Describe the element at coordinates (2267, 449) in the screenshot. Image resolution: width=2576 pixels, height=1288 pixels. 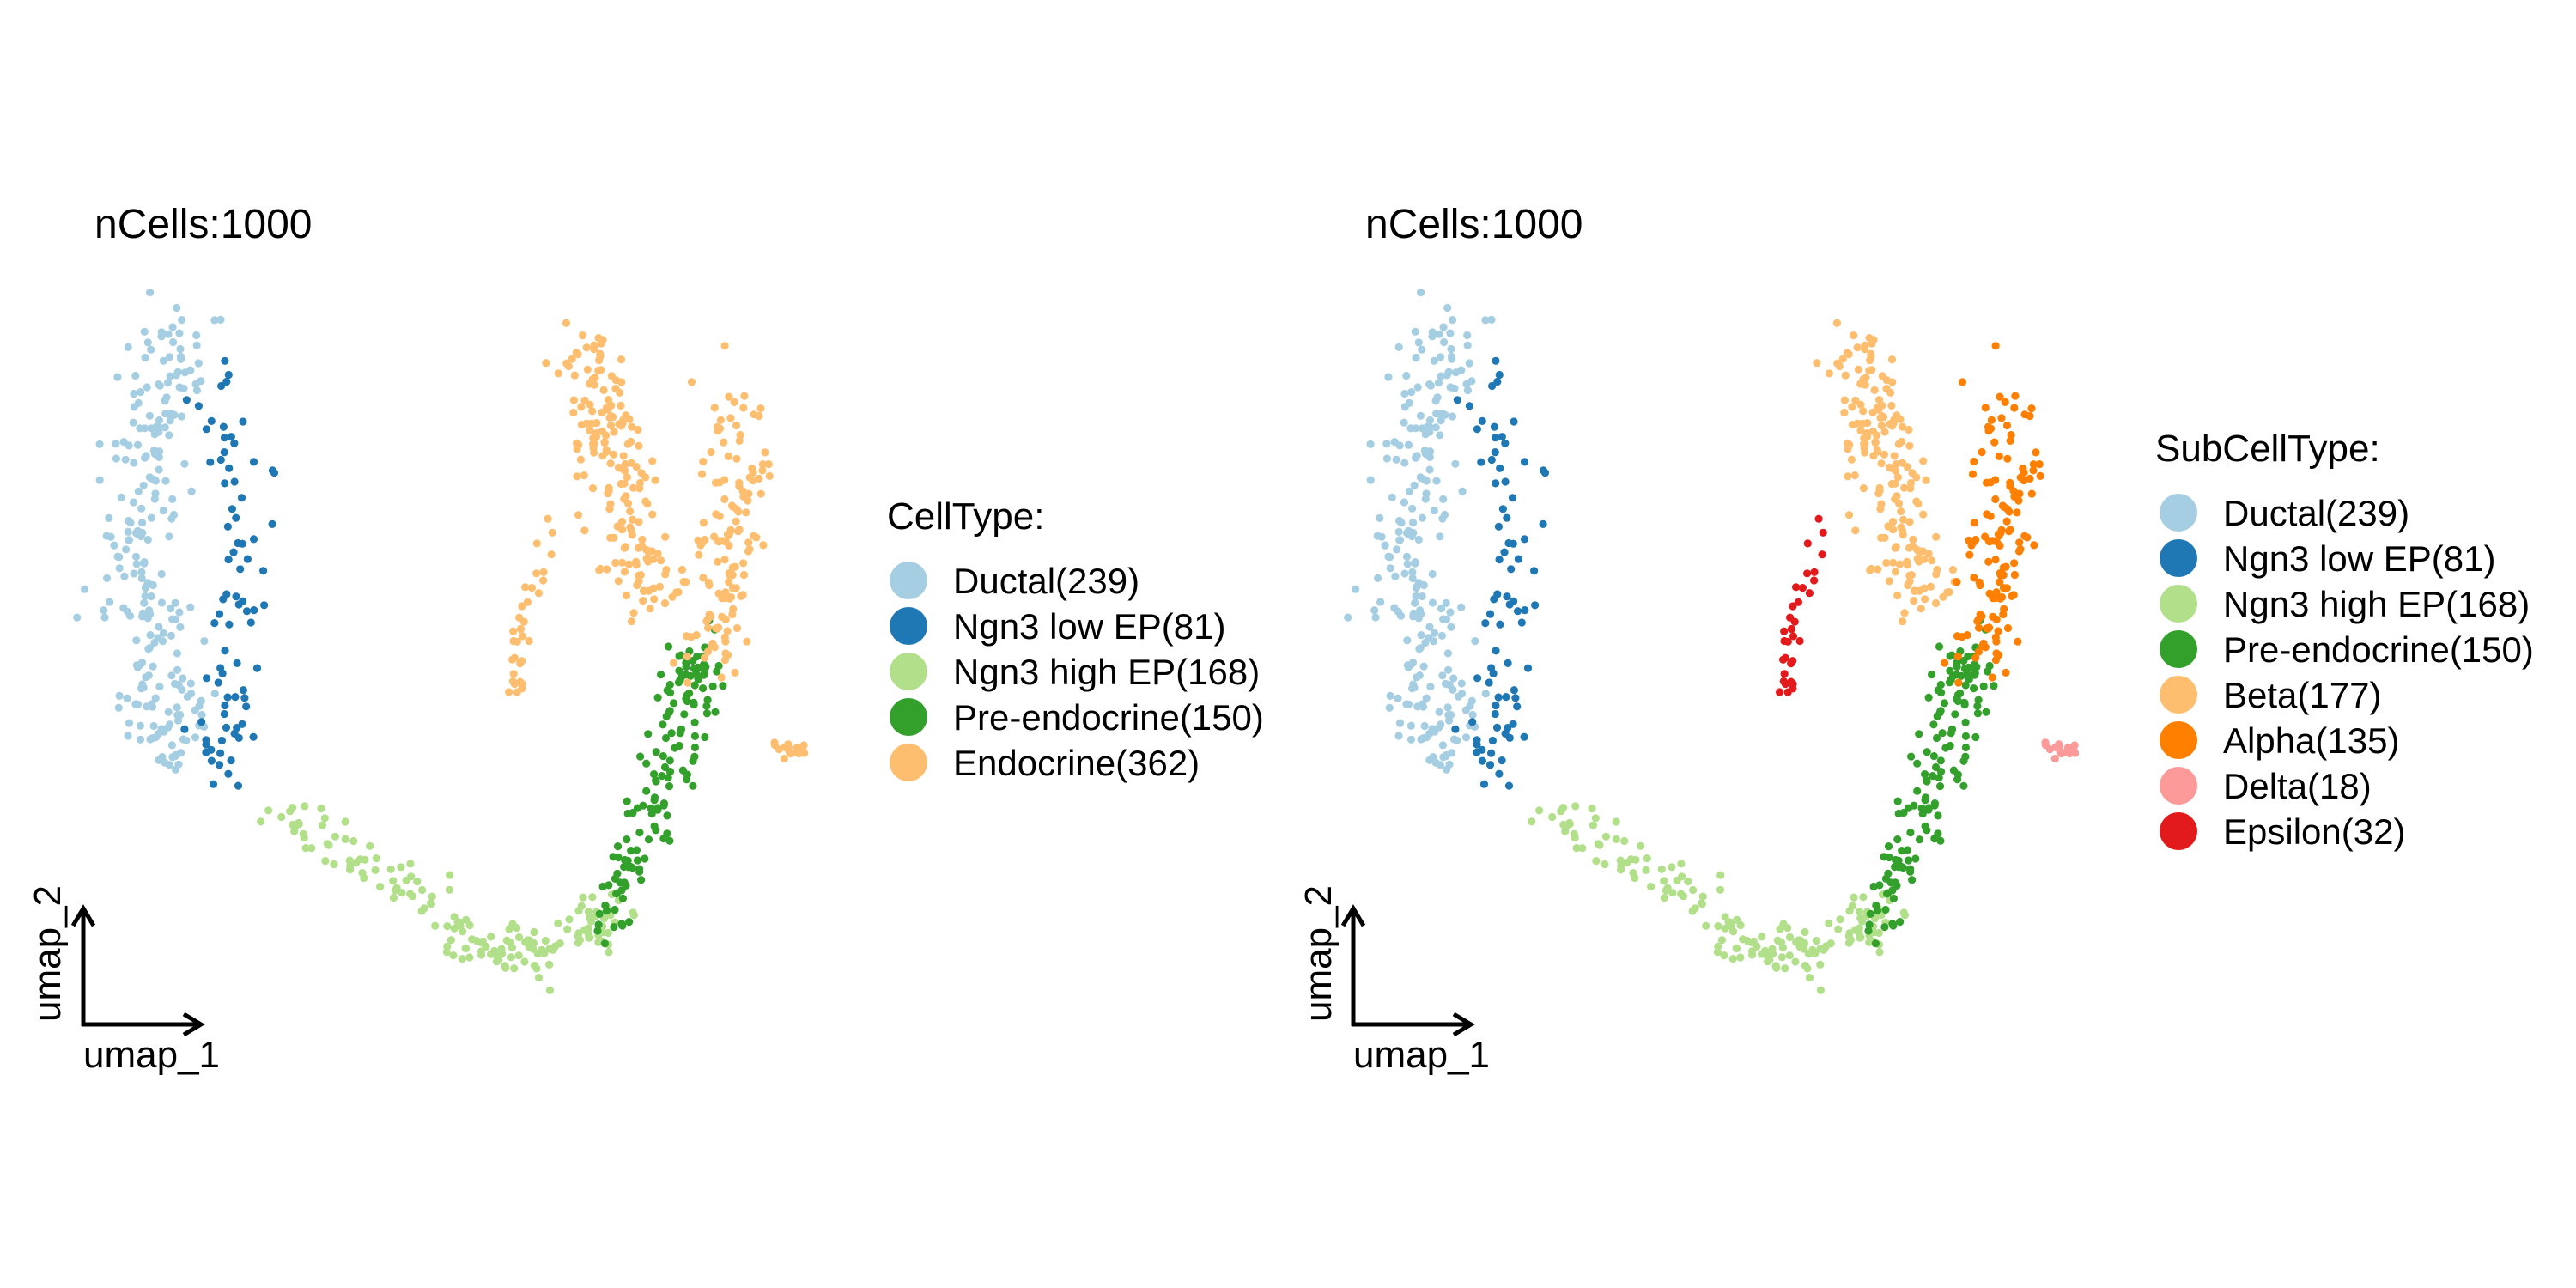
I see `legend-title: SubCellType:` at that location.